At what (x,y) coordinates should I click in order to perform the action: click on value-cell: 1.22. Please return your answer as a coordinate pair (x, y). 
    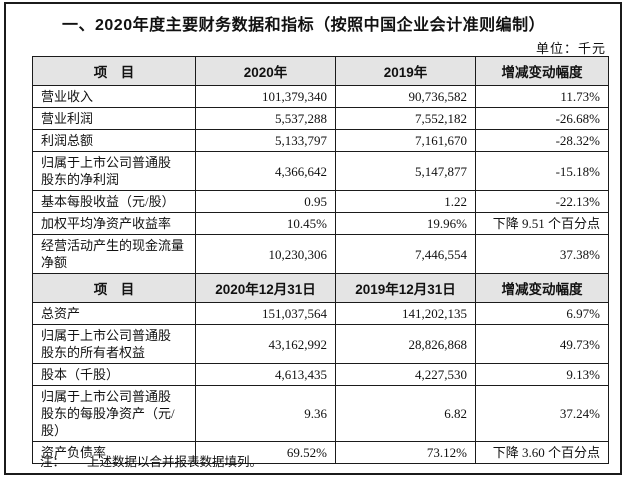
    Looking at the image, I should click on (405, 201).